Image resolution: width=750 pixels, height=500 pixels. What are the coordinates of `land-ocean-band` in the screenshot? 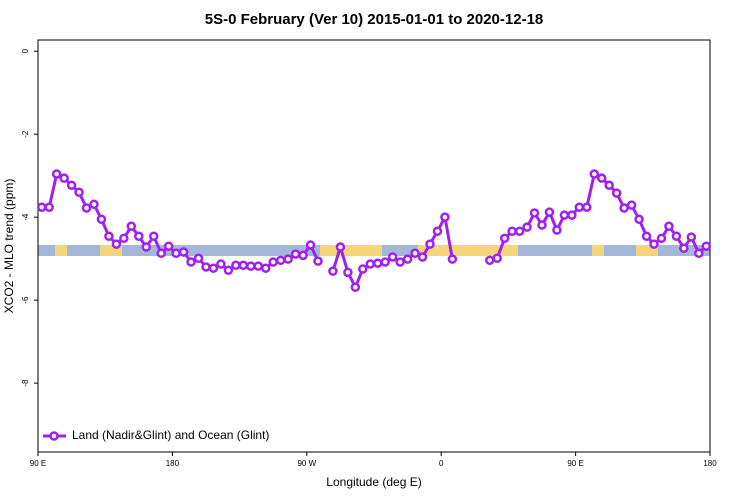 It's located at (374, 250).